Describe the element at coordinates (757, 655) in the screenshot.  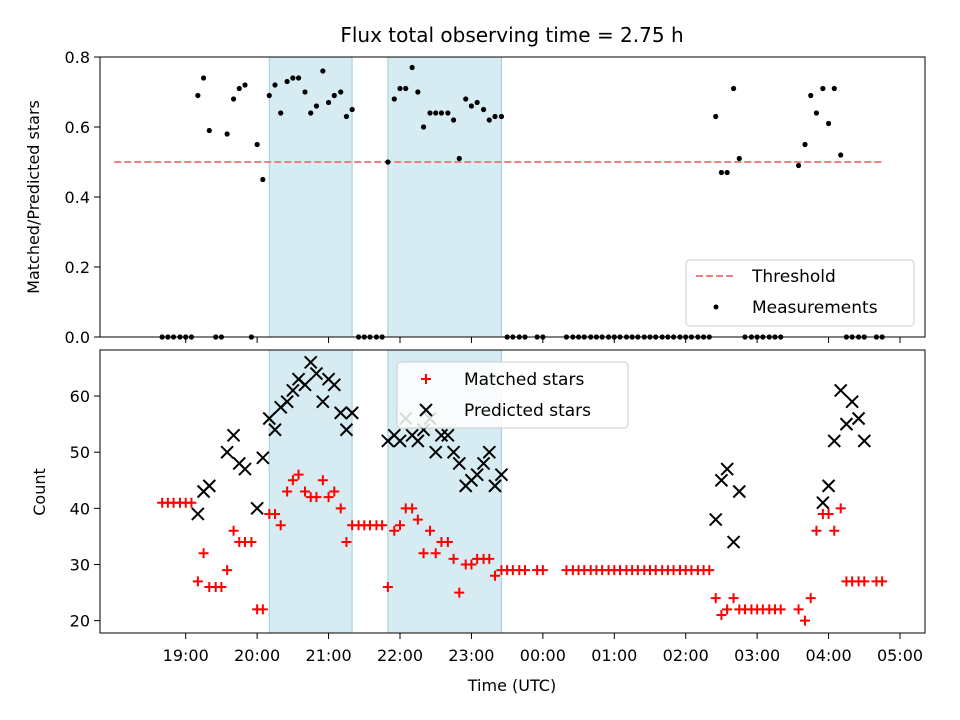
I see `x-tick-label: 03:00` at that location.